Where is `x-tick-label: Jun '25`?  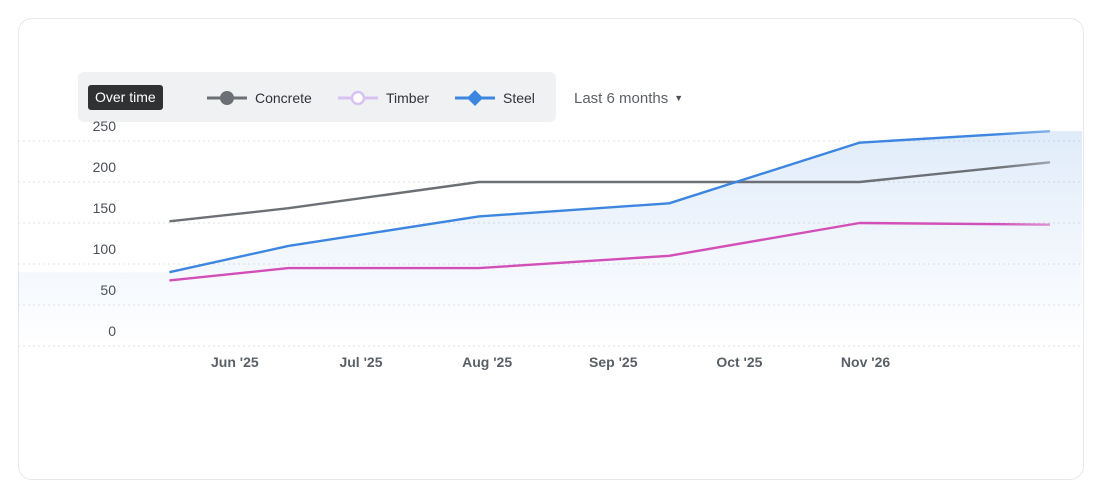 x-tick-label: Jun '25 is located at coordinates (235, 362).